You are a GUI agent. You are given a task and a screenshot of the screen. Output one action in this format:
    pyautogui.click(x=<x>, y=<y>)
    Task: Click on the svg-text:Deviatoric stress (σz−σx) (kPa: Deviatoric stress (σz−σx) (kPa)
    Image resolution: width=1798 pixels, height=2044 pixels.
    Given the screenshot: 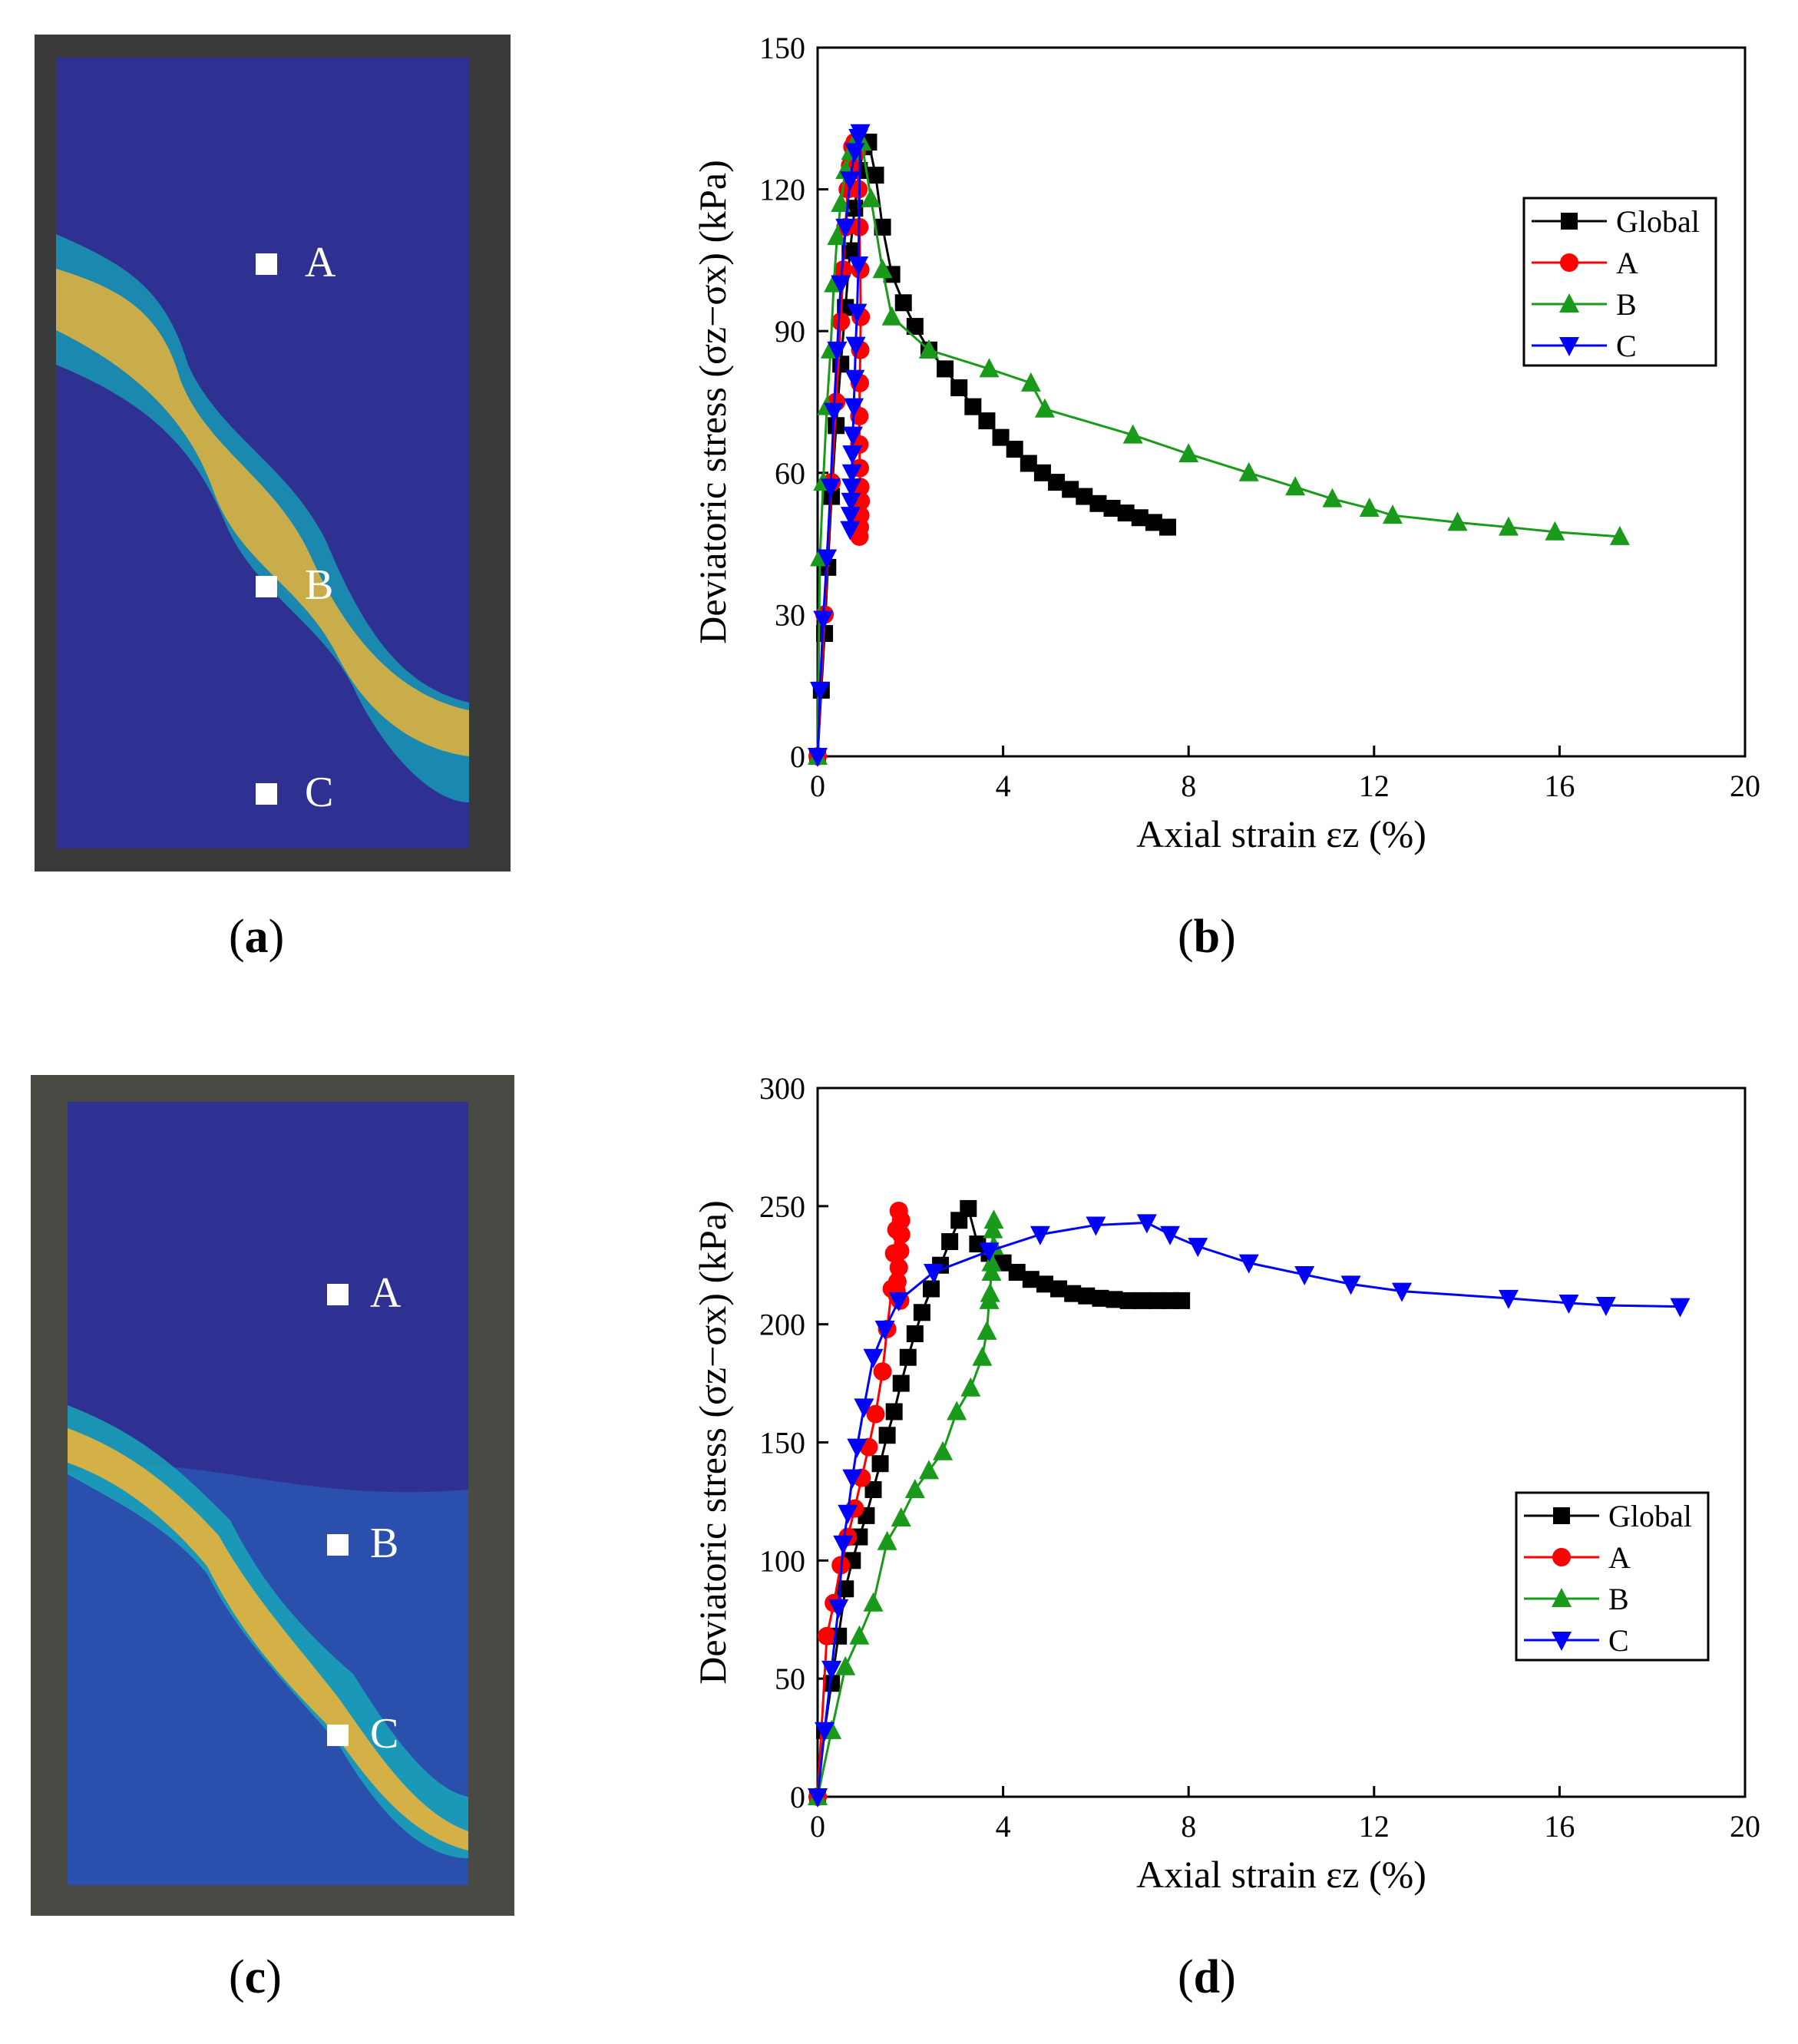 What is the action you would take?
    pyautogui.click(x=712, y=402)
    